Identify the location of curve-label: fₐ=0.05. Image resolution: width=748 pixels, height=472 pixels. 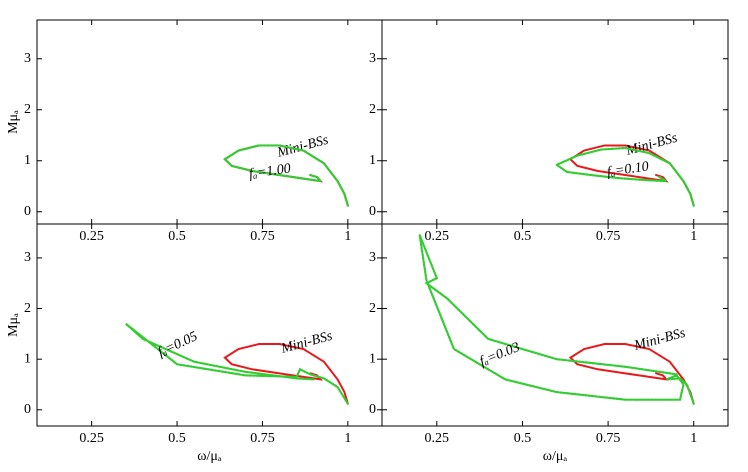
(178, 344).